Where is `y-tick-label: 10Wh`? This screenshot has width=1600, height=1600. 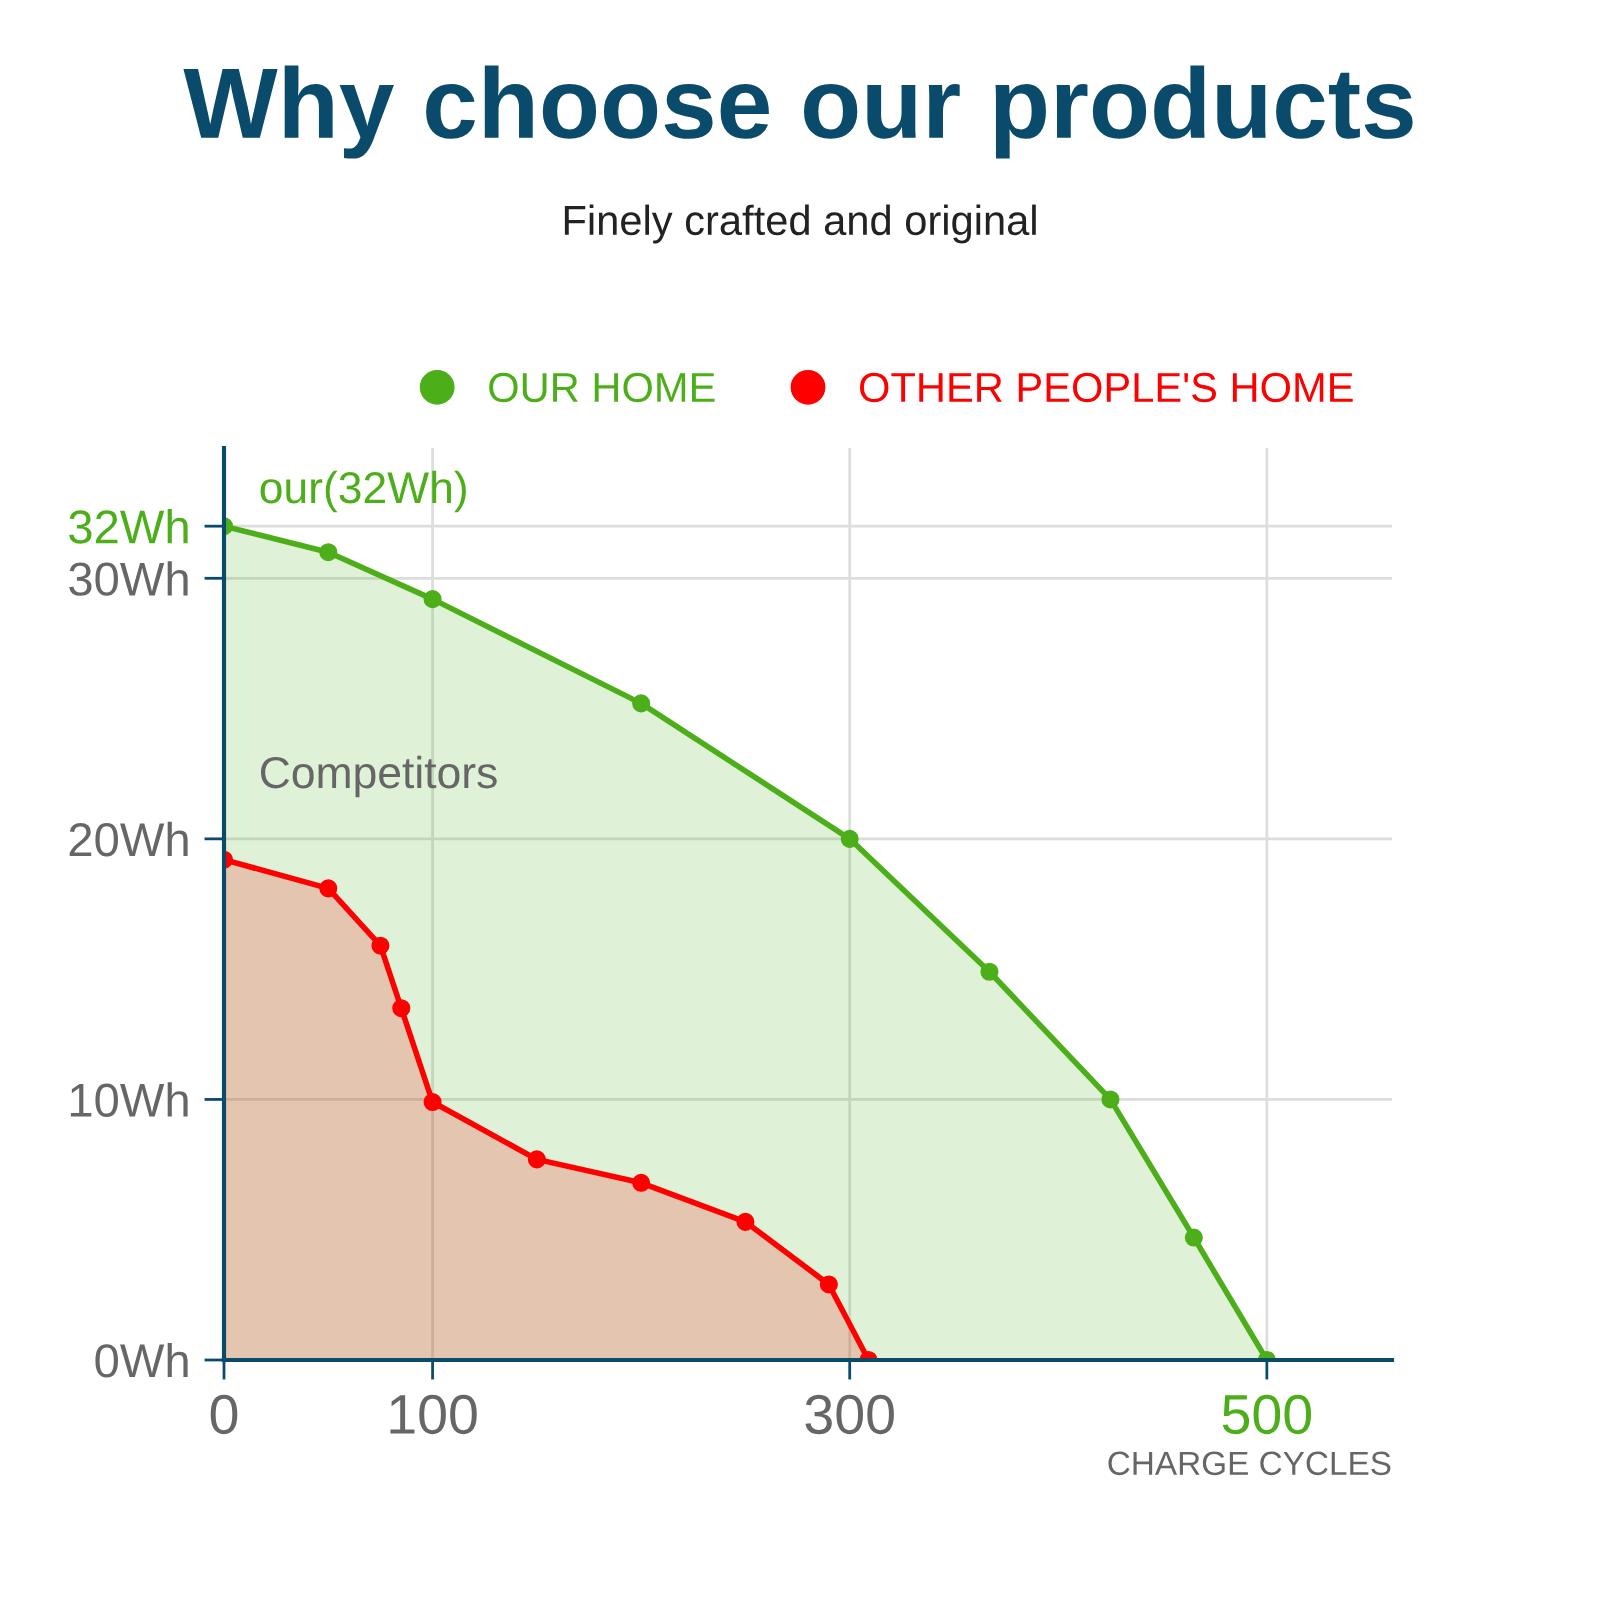 y-tick-label: 10Wh is located at coordinates (129, 1099).